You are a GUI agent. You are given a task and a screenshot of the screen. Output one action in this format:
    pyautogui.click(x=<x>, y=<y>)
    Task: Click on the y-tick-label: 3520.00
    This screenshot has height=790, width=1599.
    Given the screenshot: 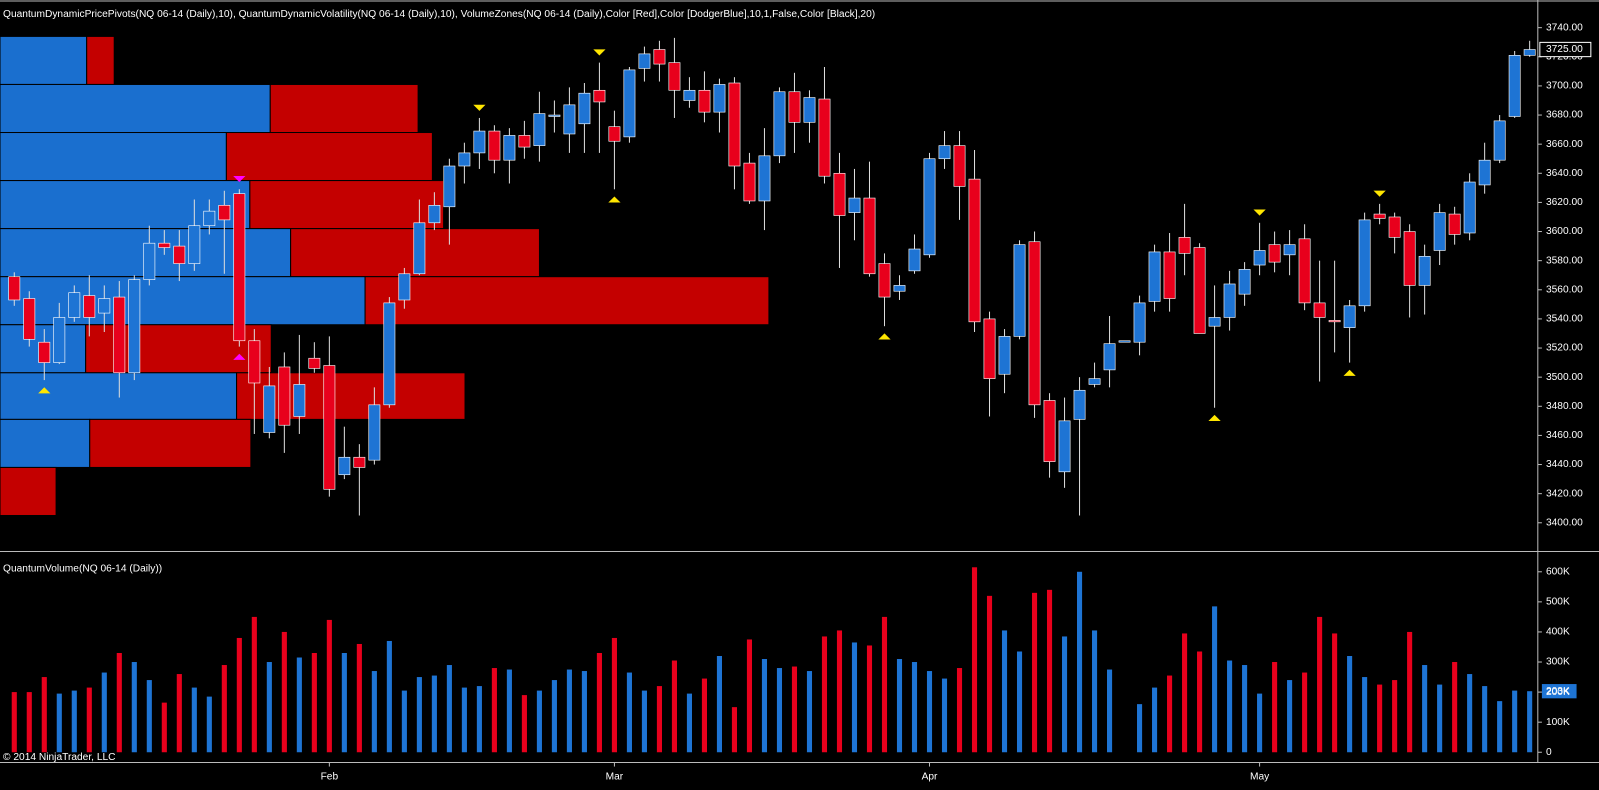 What is the action you would take?
    pyautogui.click(x=1564, y=348)
    